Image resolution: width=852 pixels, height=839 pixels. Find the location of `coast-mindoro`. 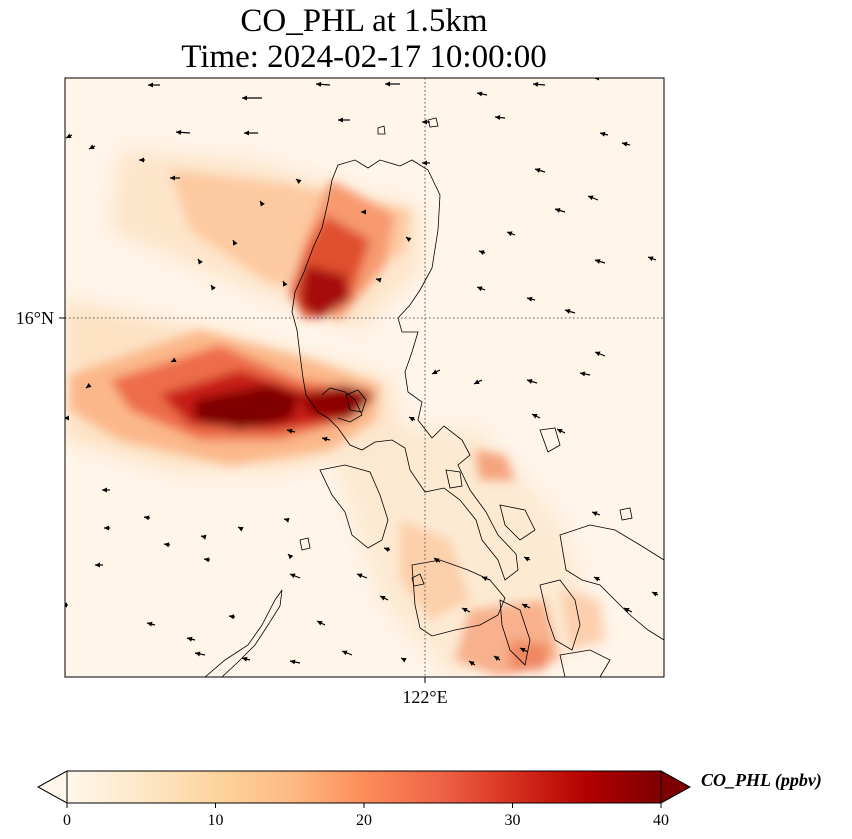

coast-mindoro is located at coordinates (354, 506).